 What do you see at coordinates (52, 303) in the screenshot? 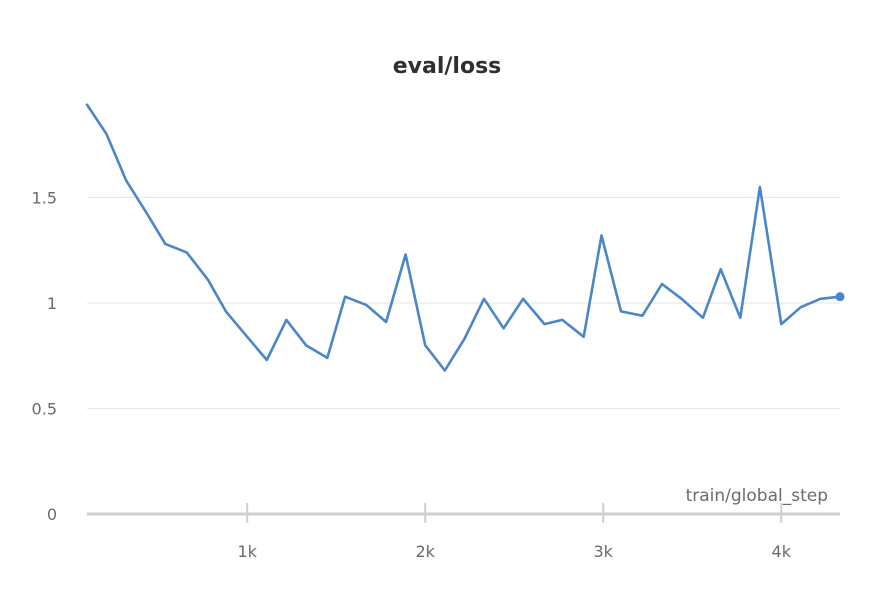
I see `y-tick-label: 1` at bounding box center [52, 303].